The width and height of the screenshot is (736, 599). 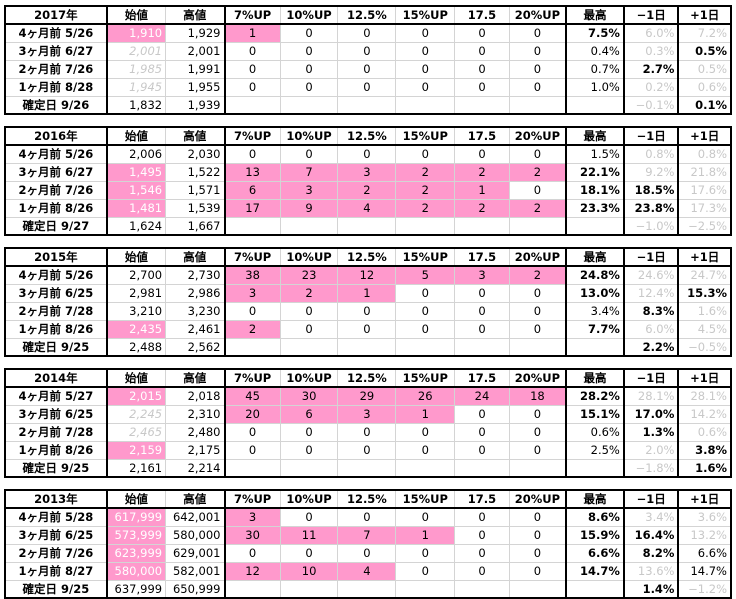 I want to click on max-rise-cell: 15.1%, so click(x=595, y=414).